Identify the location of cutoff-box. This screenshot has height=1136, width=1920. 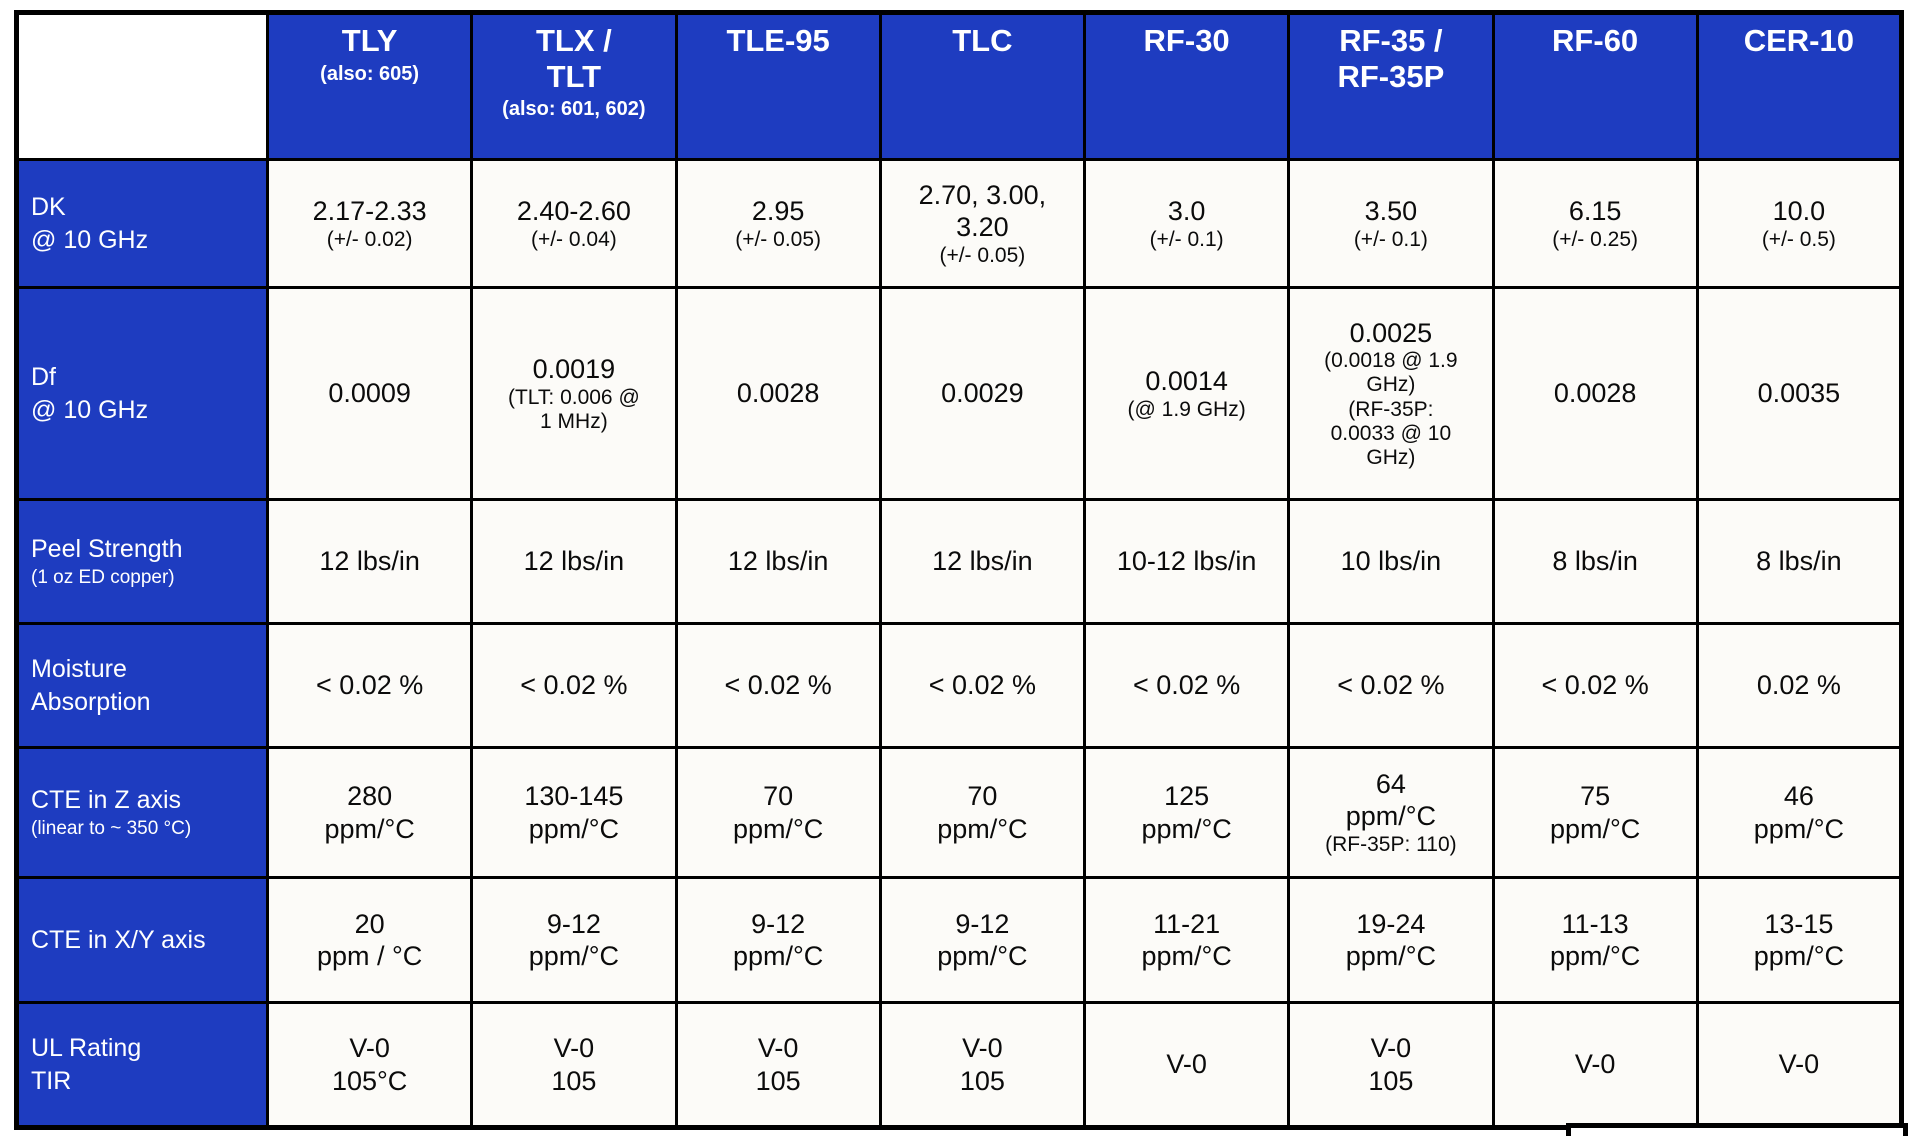
(1737, 1129).